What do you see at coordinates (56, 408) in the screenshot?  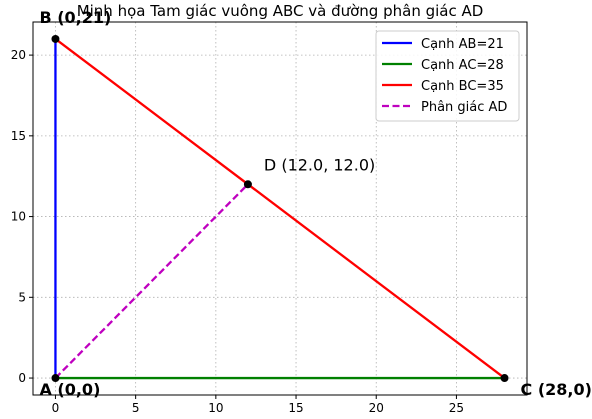 I see `x-tick-label: 0` at bounding box center [56, 408].